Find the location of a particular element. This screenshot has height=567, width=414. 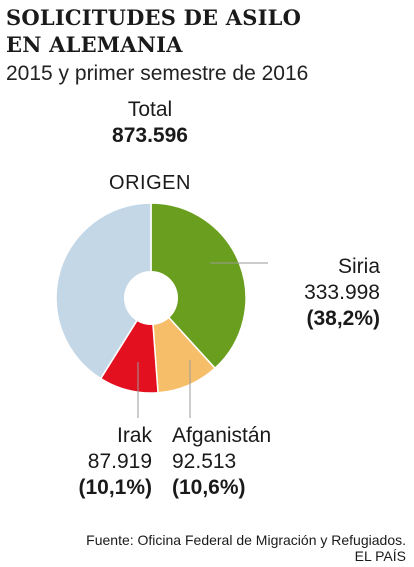

label-siria-value: 333.998 is located at coordinates (342, 292).